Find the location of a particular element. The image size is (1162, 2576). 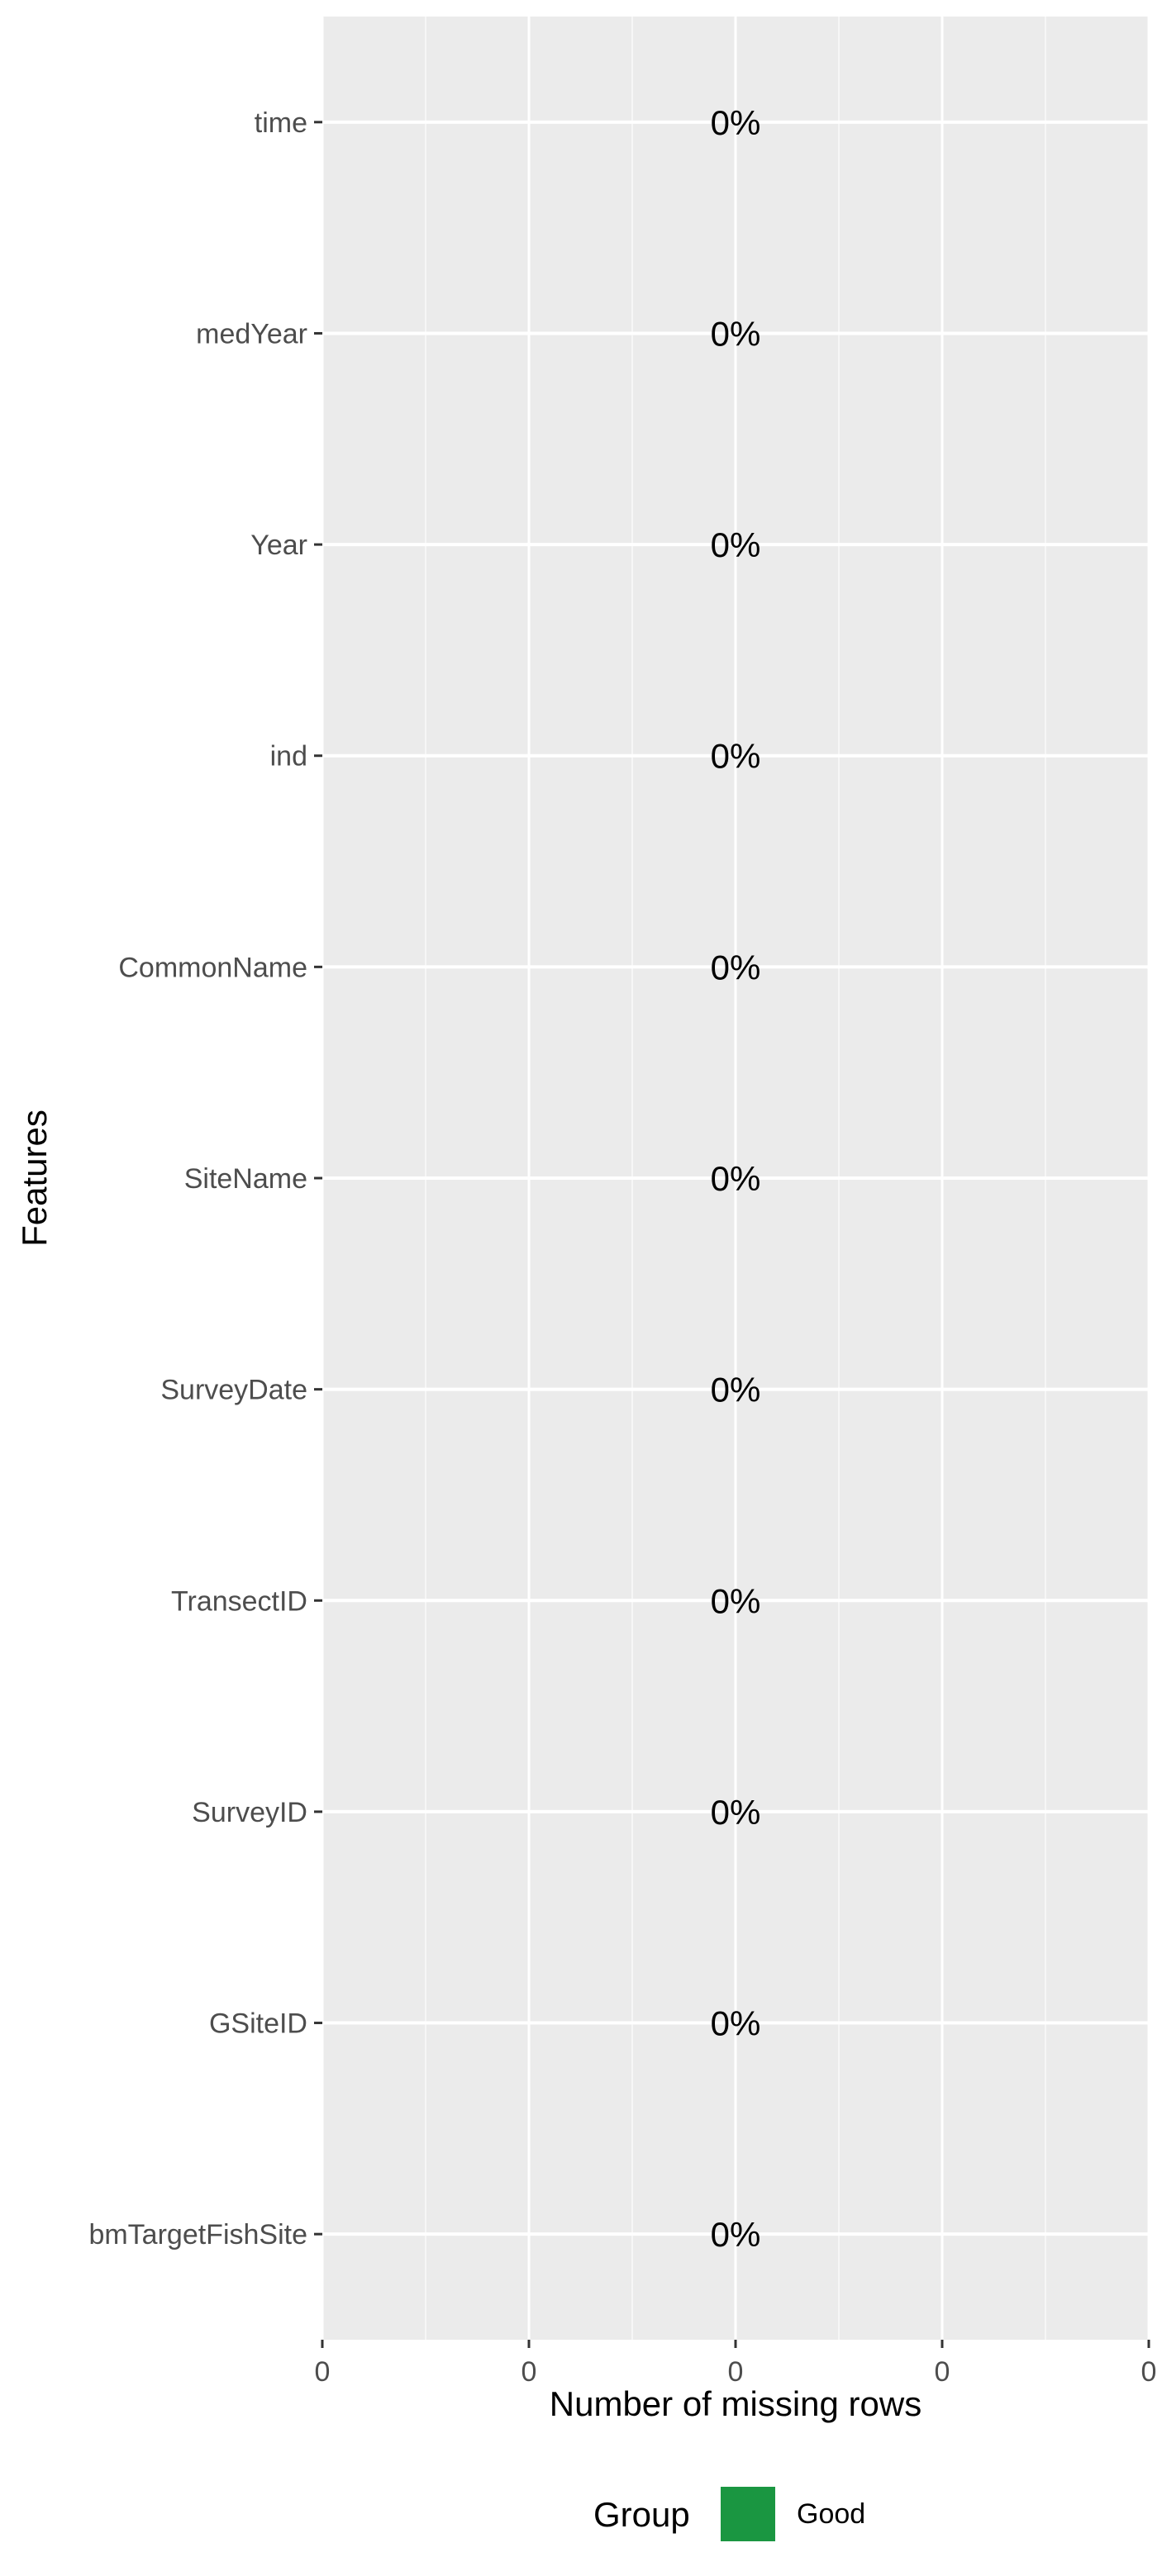

x-axis-title: Number of missing rows is located at coordinates (736, 2403).